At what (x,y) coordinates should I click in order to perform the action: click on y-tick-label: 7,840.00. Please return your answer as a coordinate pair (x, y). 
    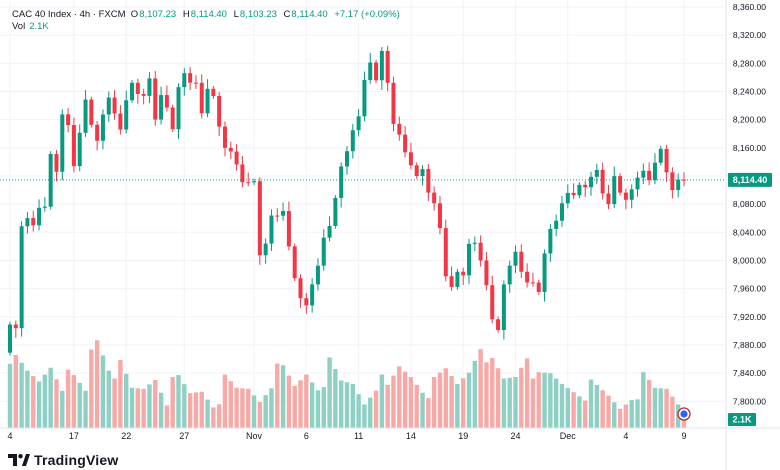
    Looking at the image, I should click on (749, 373).